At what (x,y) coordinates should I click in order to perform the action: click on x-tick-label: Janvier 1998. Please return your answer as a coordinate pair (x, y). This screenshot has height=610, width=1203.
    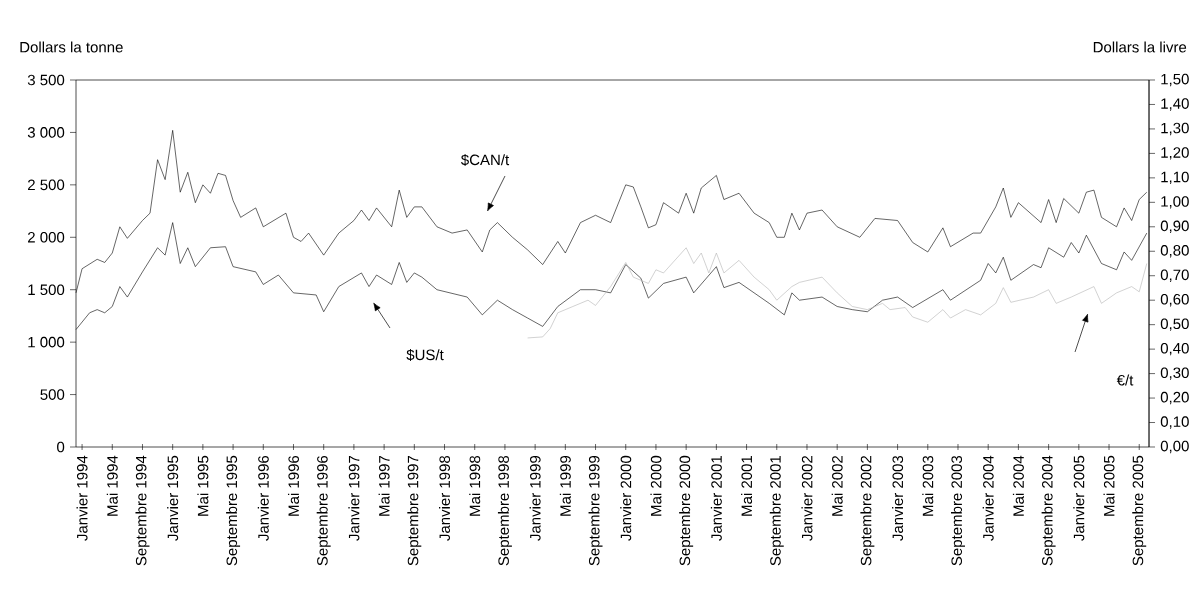
    Looking at the image, I should click on (445, 498).